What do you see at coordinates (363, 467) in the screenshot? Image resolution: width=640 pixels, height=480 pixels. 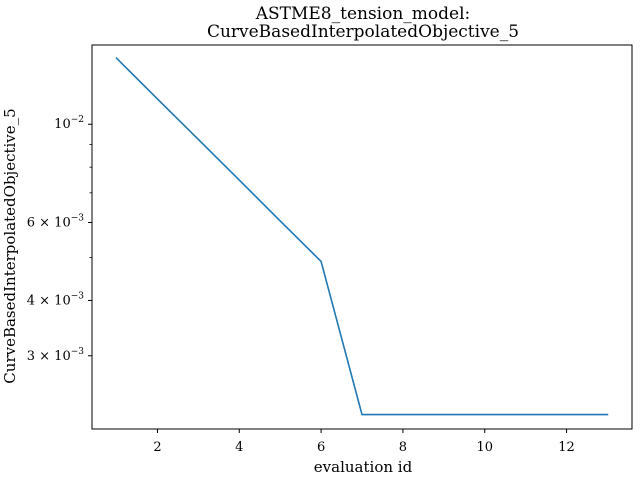 I see `x-axis-label: evaluation id` at bounding box center [363, 467].